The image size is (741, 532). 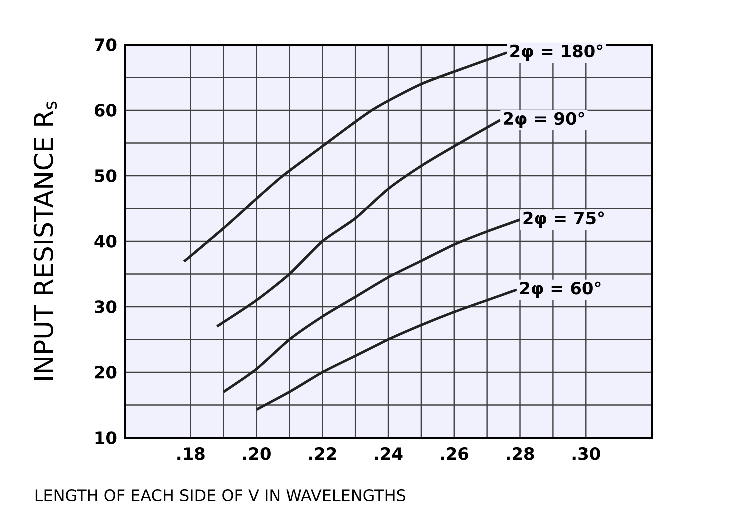 I want to click on y-axis-title: INPUT RESISTANCE R$_{s}$, so click(x=46, y=241).